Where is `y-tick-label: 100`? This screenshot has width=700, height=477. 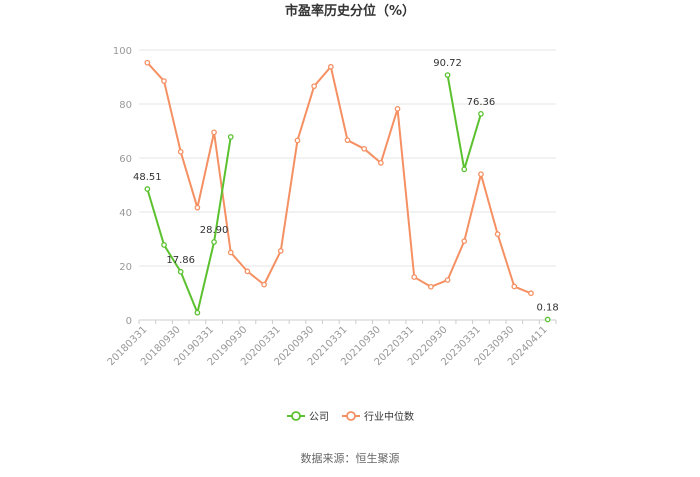
y-tick-label: 100 is located at coordinates (122, 51).